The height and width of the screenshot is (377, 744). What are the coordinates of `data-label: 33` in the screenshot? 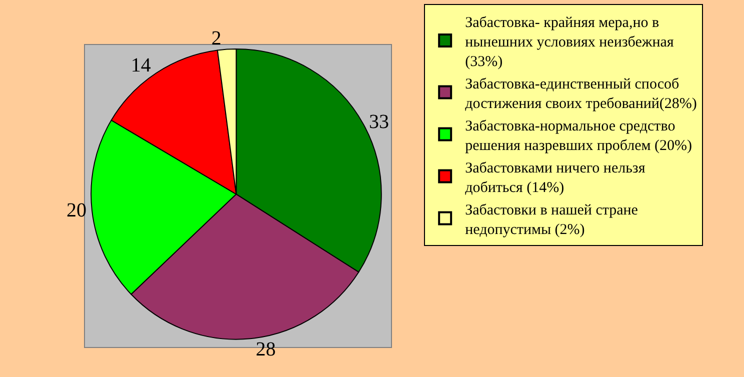 It's located at (378, 121).